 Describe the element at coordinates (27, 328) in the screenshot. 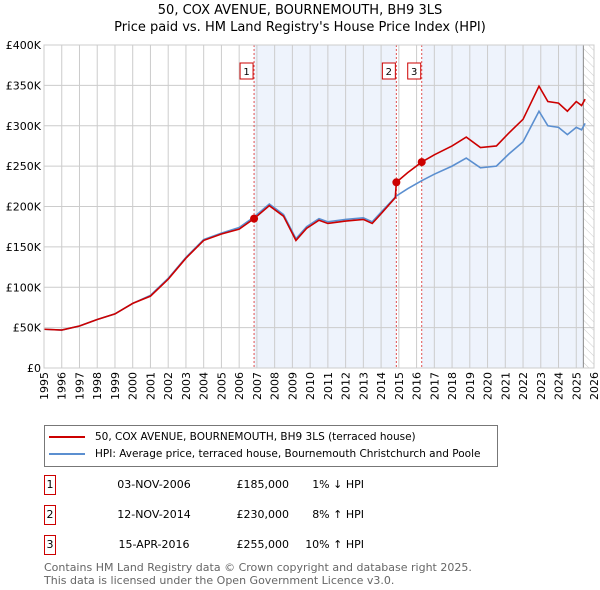

I see `y-tick-label: £50K` at that location.